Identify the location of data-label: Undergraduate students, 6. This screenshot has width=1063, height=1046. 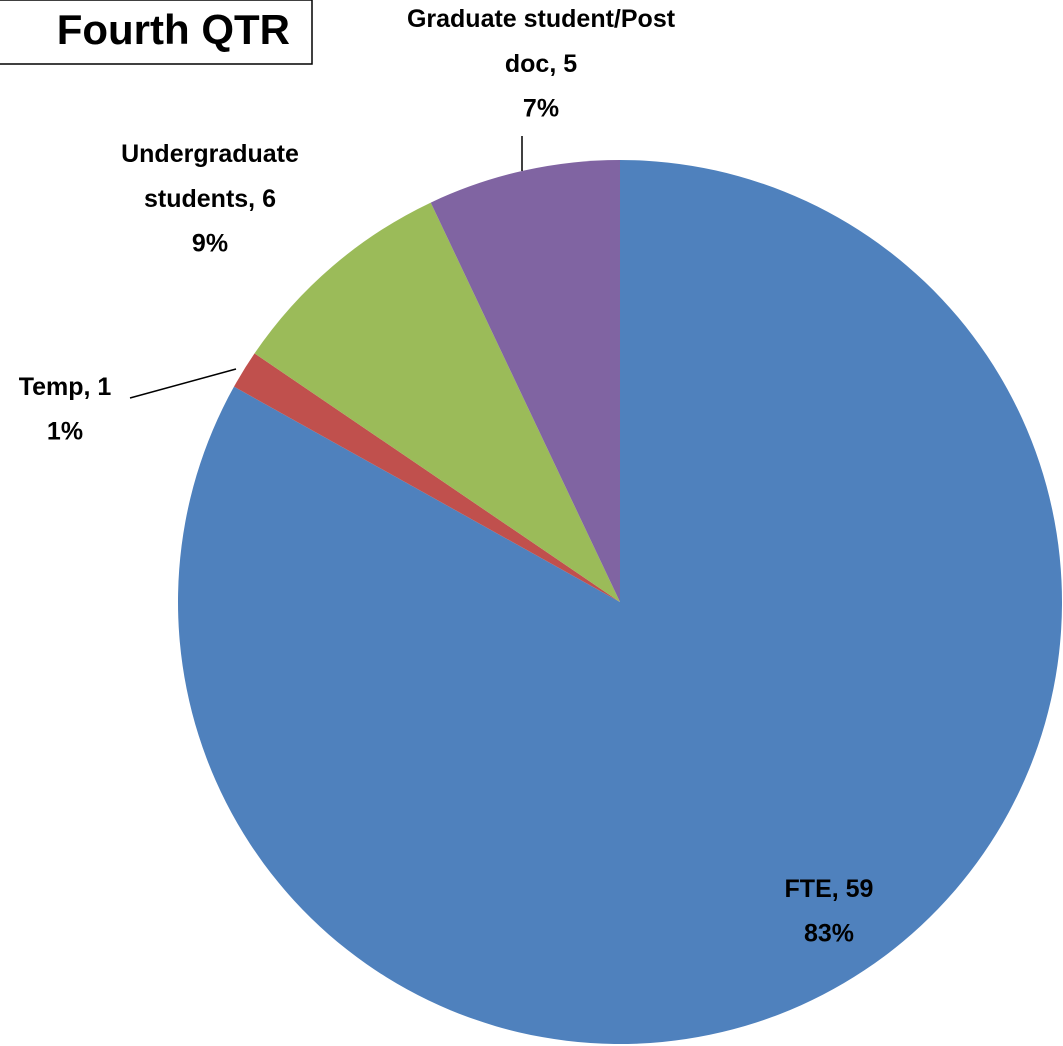
(210, 176).